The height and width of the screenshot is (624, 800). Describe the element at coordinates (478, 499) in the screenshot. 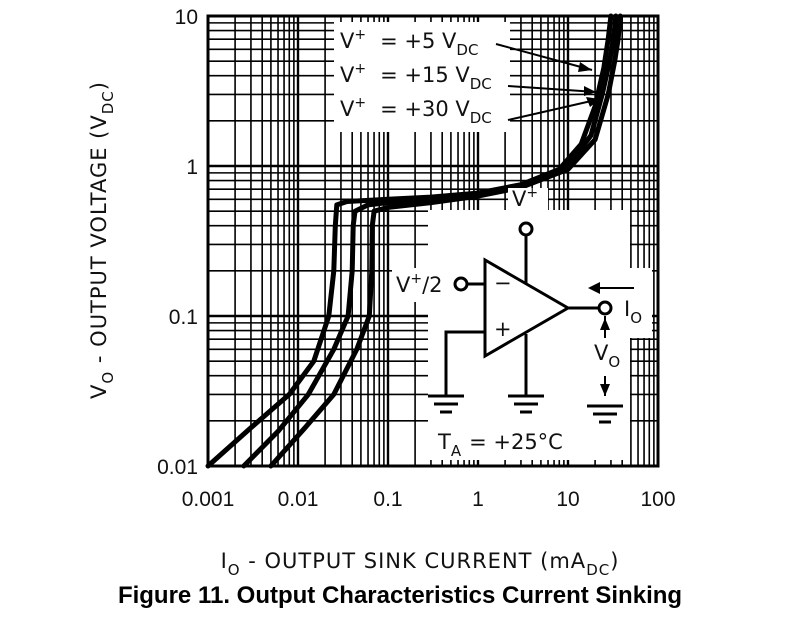

I see `x-tick-label: 1` at that location.